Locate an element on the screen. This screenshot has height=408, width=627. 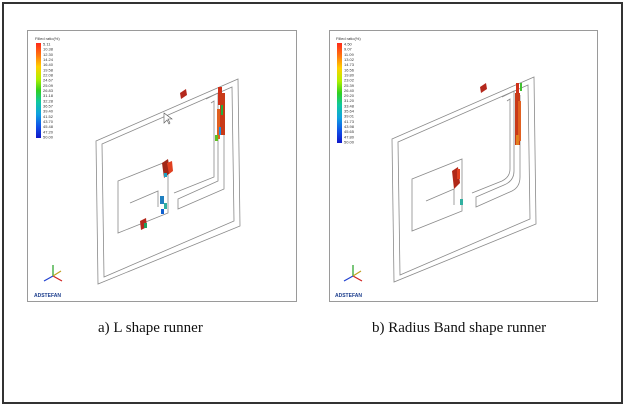
legend-value: 43.70 is located at coordinates (48, 121).